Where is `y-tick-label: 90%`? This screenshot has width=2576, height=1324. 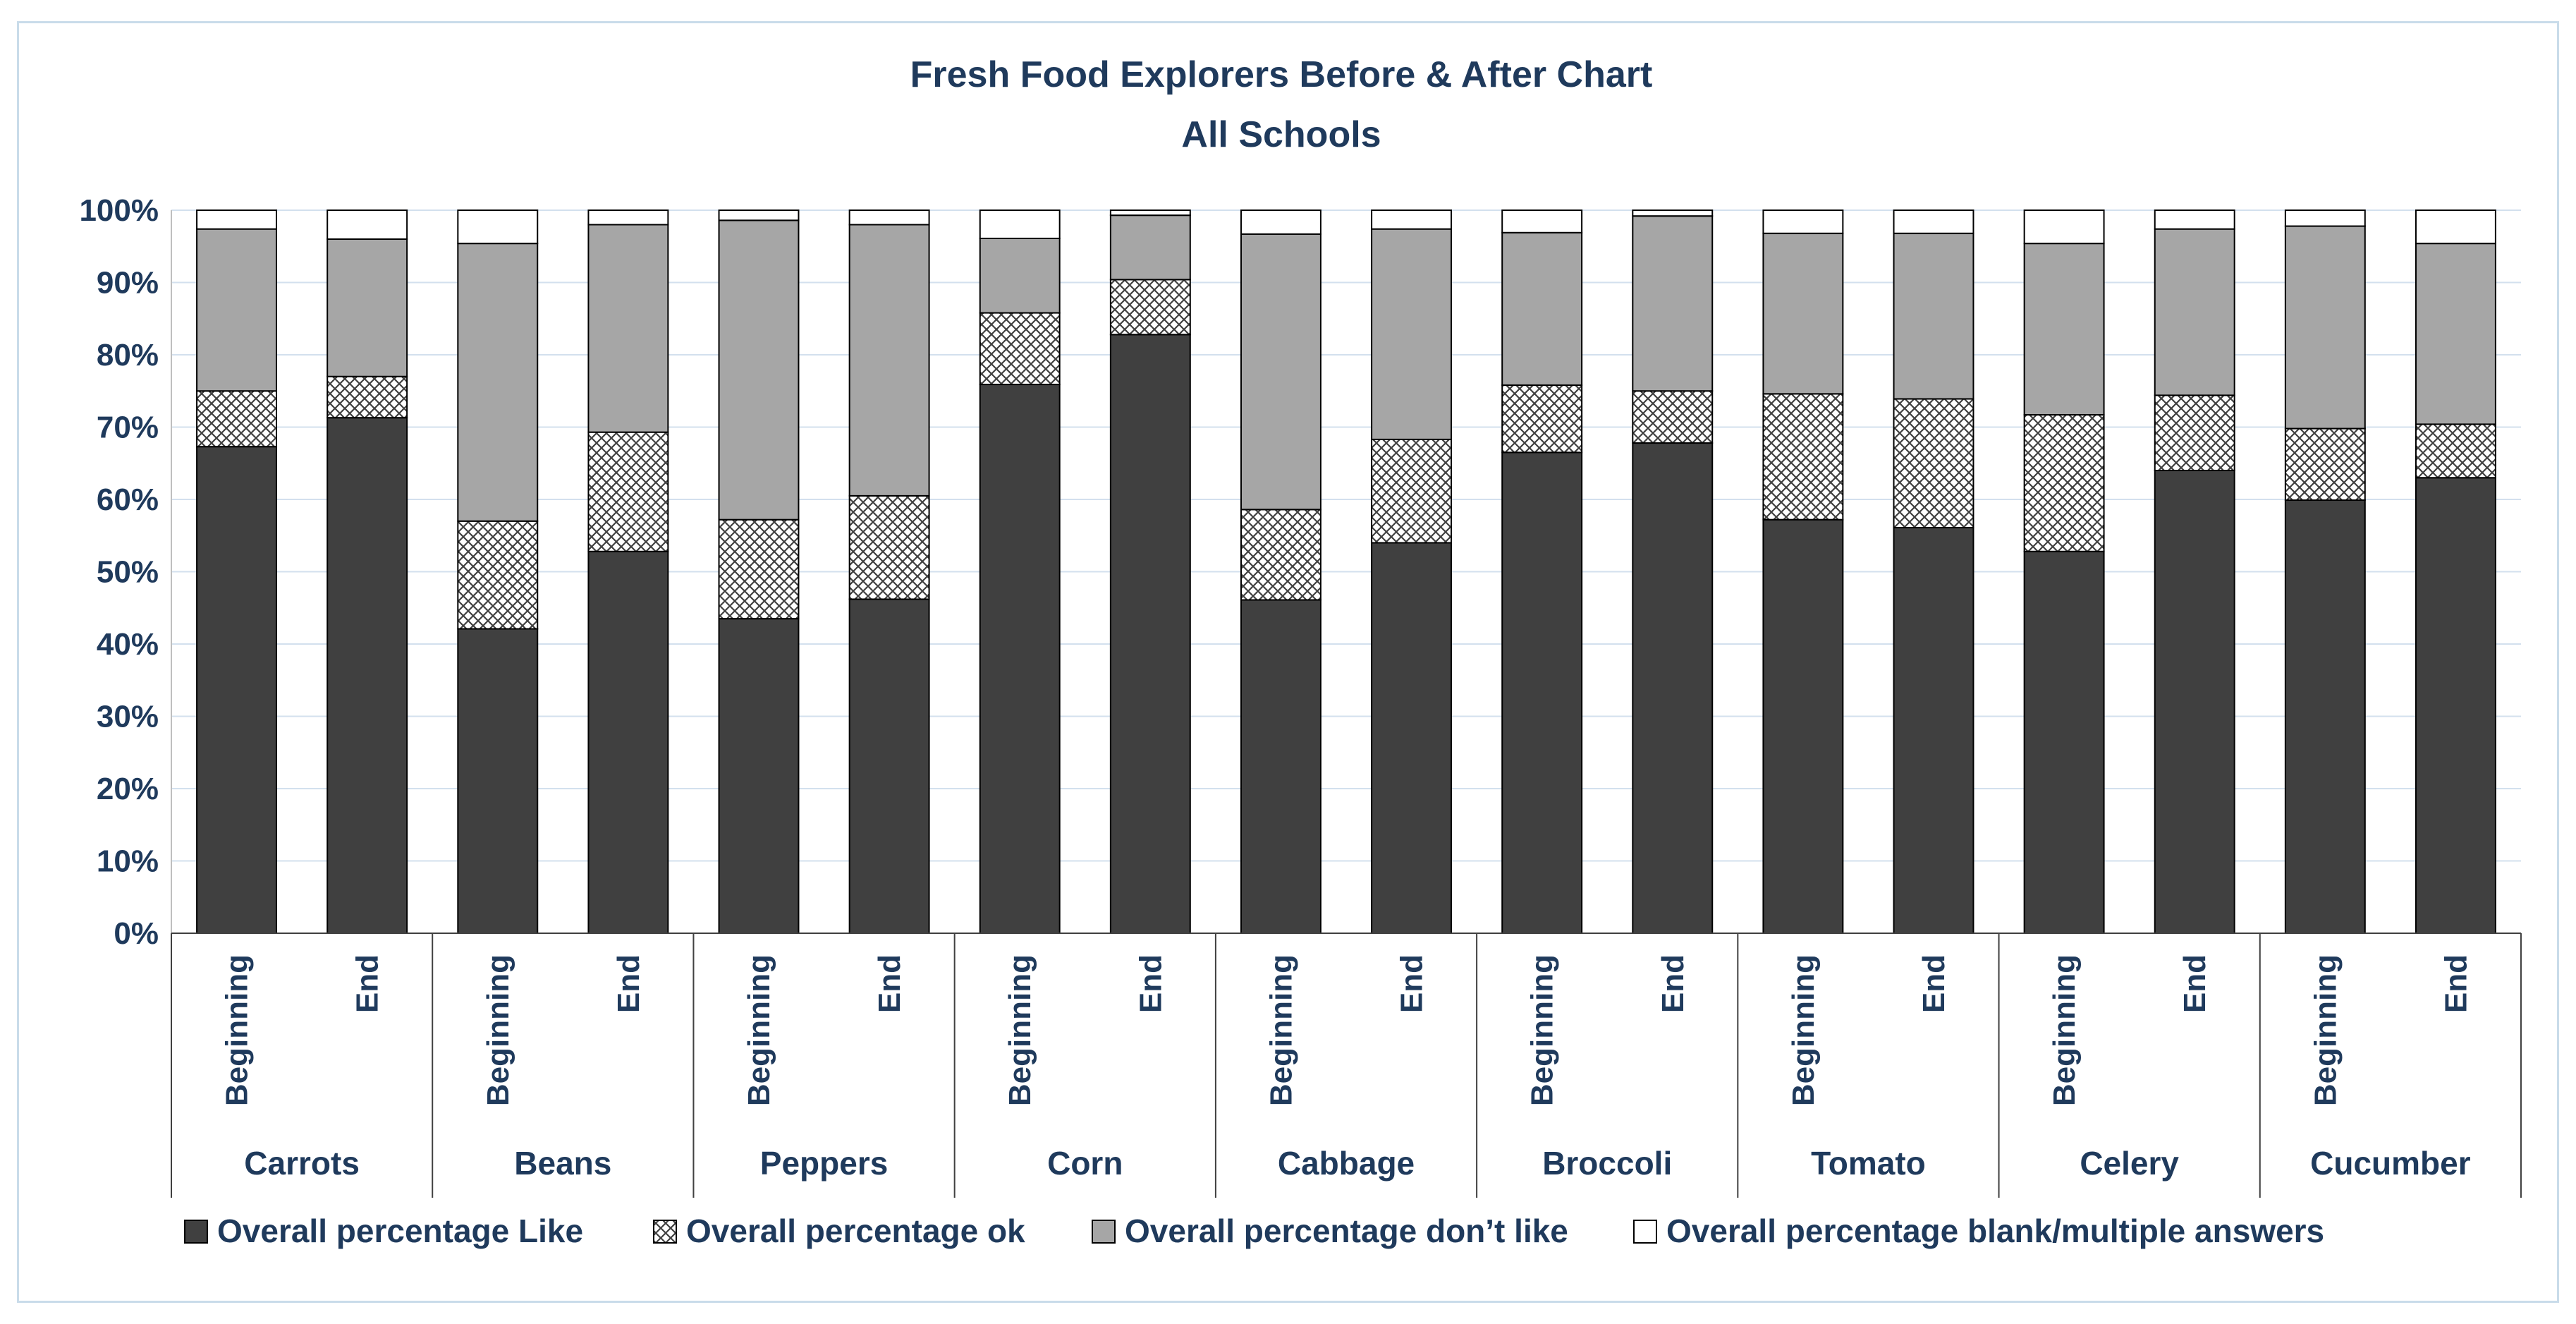
y-tick-label: 90% is located at coordinates (128, 283).